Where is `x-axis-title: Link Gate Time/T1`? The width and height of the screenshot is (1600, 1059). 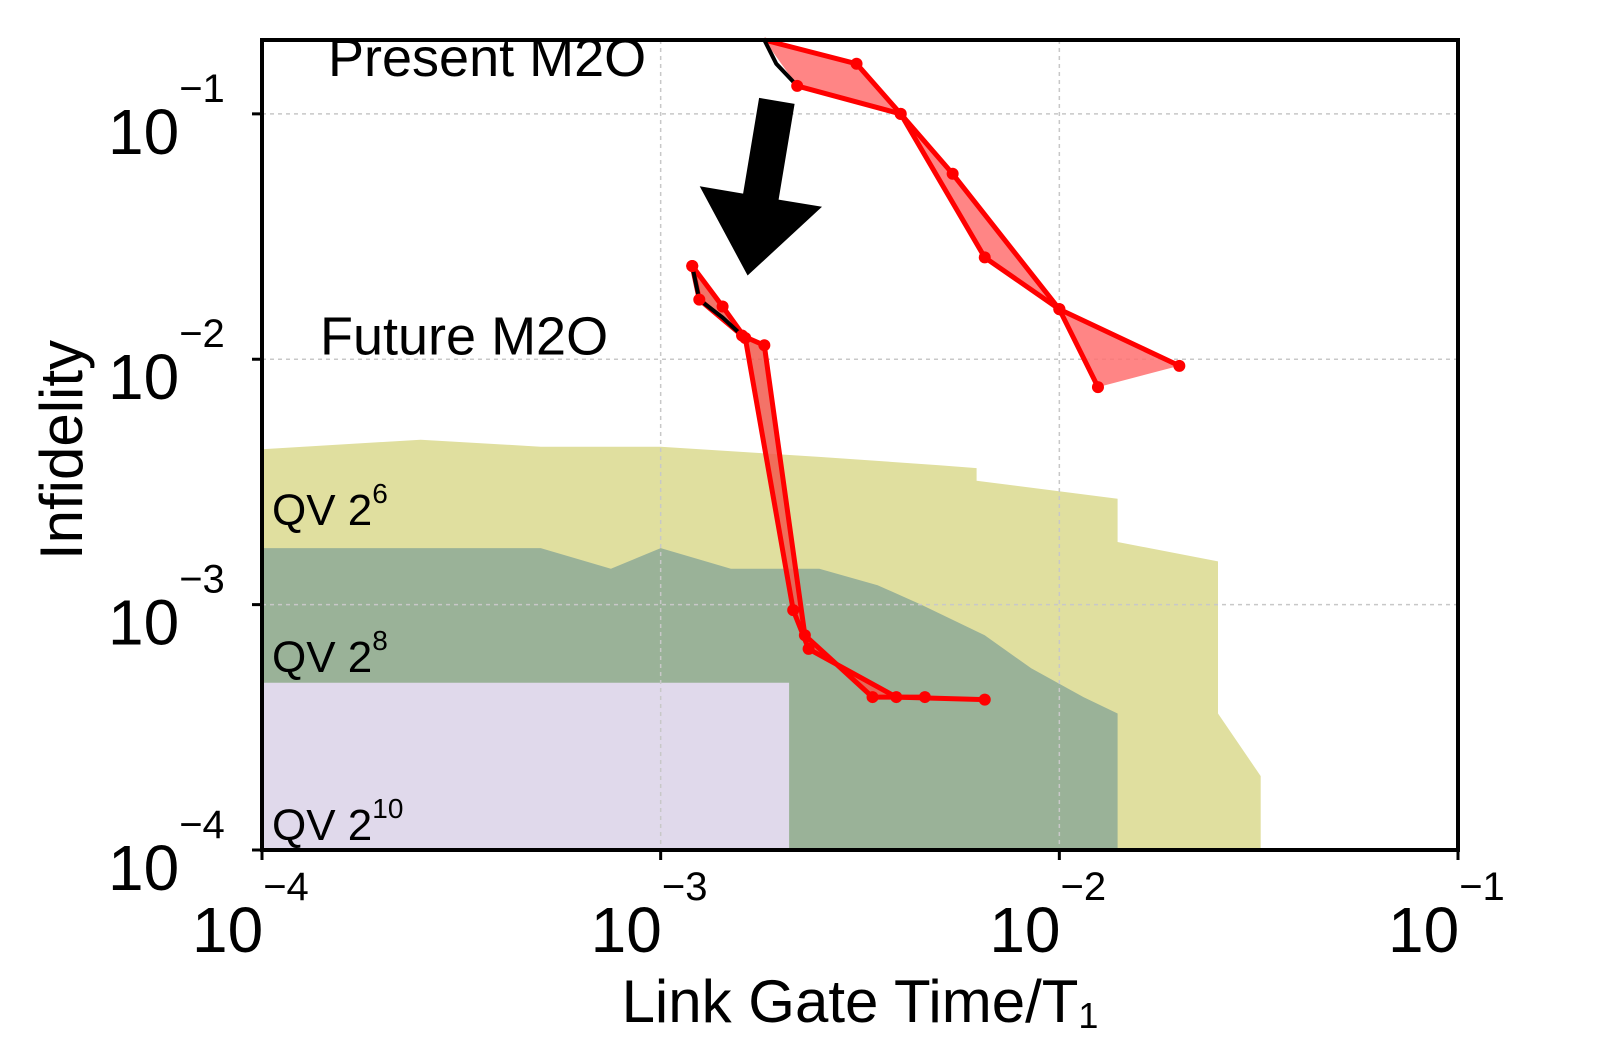 x-axis-title: Link Gate Time/T1 is located at coordinates (860, 1002).